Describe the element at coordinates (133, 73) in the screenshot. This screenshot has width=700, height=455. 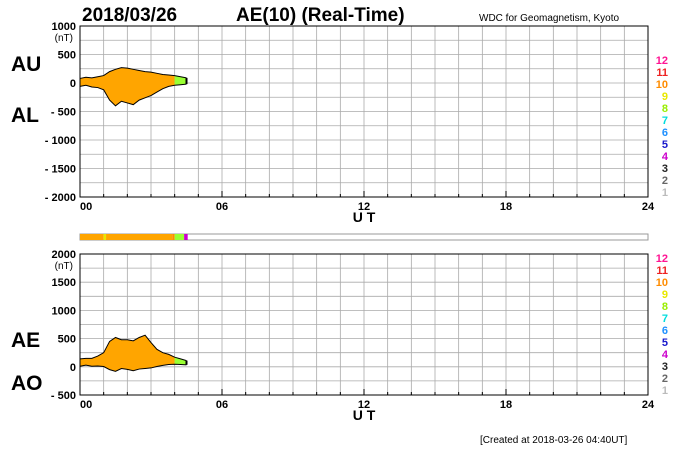
I see `series-line-au` at that location.